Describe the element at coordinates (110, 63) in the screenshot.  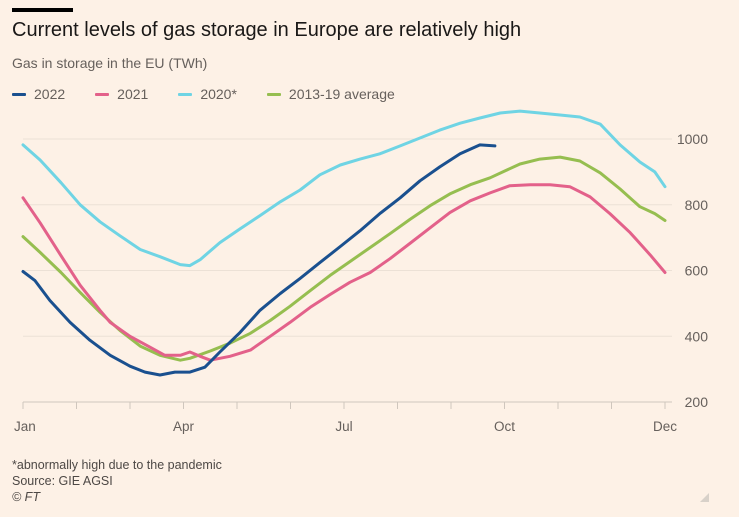
I see `chart-subtitle: Gas in storage in the EU (TWh)` at that location.